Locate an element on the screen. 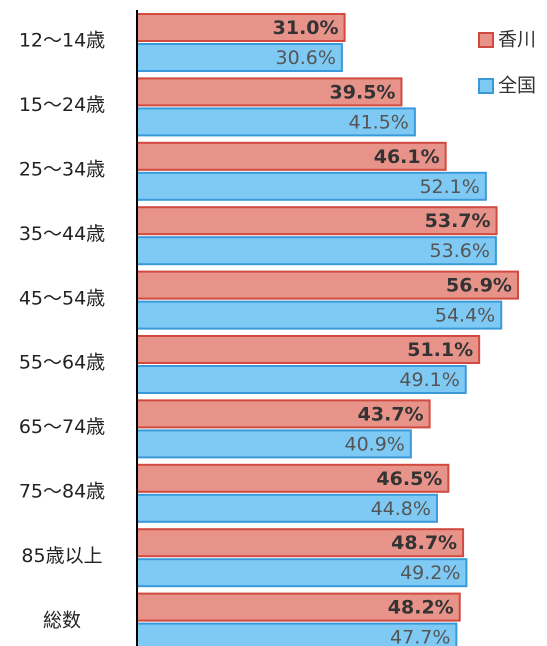  value-label: 51.1% is located at coordinates (440, 350).